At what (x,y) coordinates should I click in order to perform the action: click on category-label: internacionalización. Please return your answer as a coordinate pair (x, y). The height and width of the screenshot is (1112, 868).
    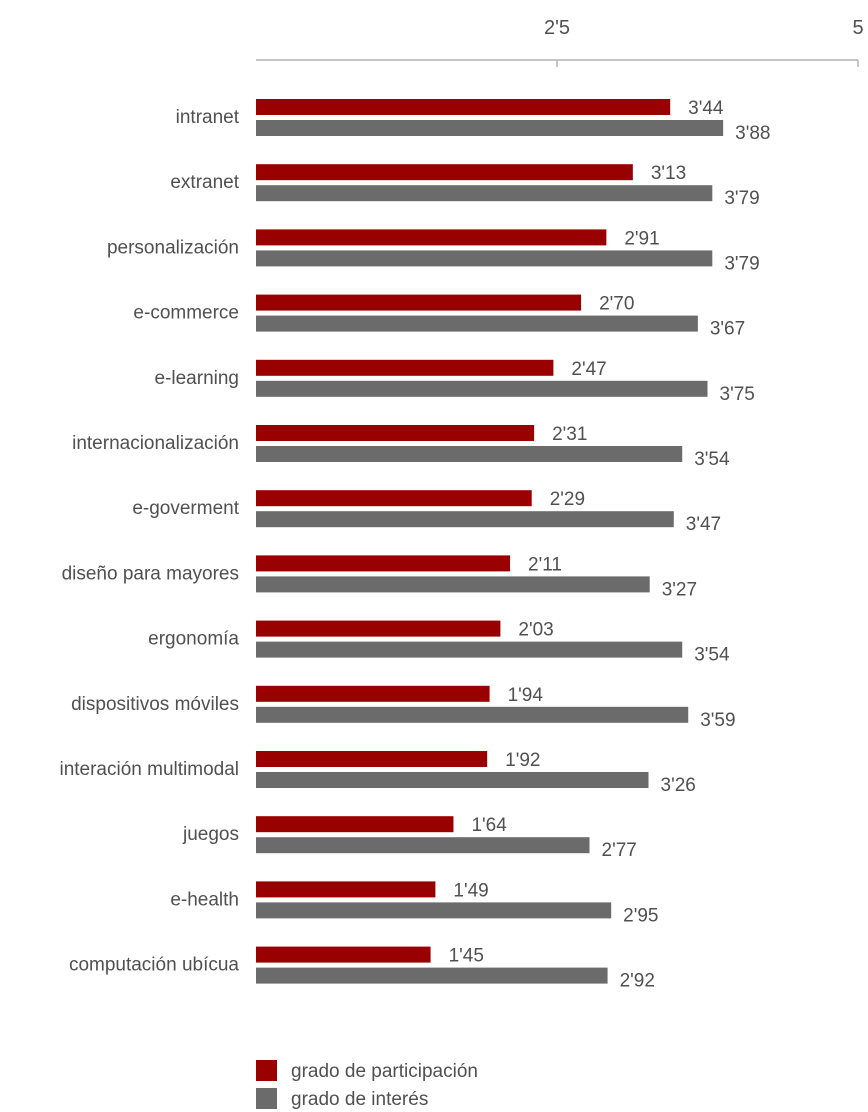
    Looking at the image, I should click on (155, 443).